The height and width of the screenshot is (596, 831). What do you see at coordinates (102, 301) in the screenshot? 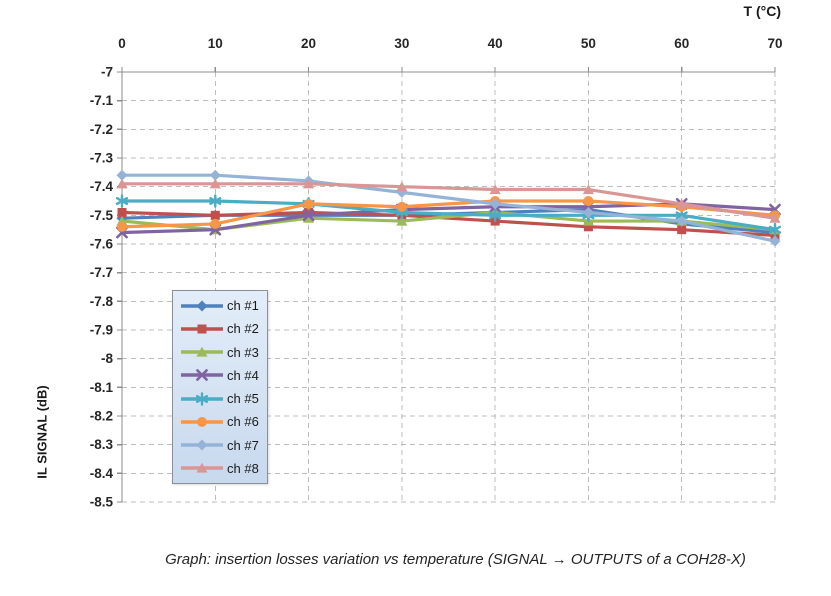
I see `y-tick-label: -7.8` at bounding box center [102, 301].